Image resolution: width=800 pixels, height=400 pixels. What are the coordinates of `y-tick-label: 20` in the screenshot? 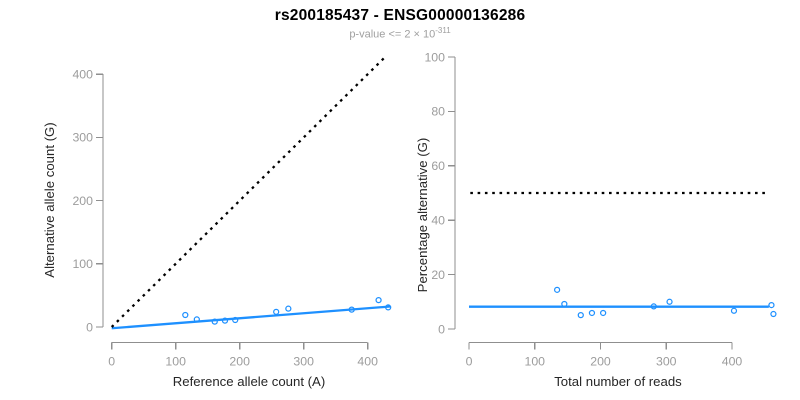 It's located at (438, 275).